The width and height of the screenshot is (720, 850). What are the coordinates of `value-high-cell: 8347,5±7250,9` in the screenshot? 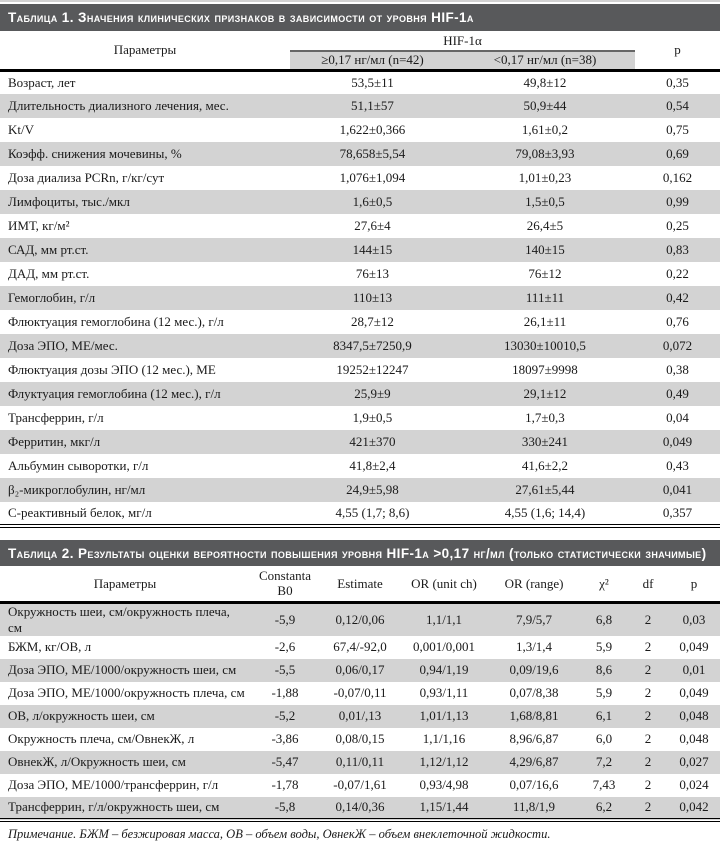 It's located at (372, 345).